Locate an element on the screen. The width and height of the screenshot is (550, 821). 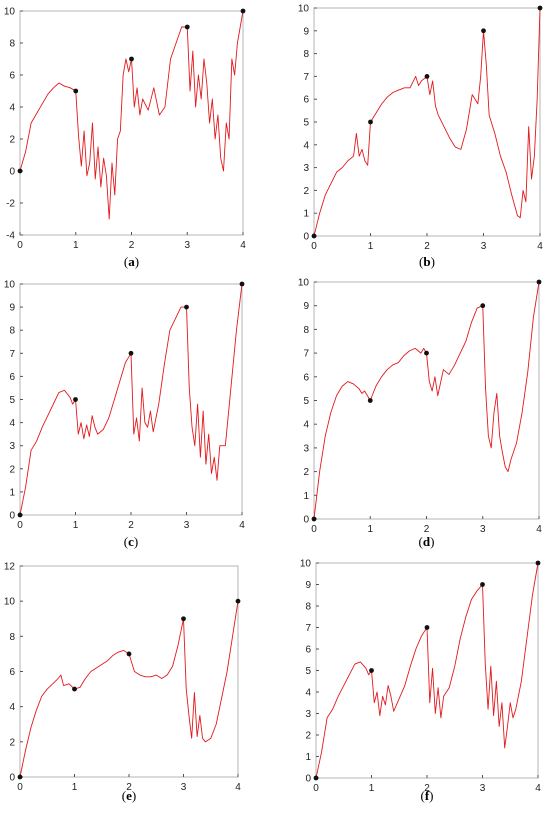
panel-caption: (c) is located at coordinates (131, 541).